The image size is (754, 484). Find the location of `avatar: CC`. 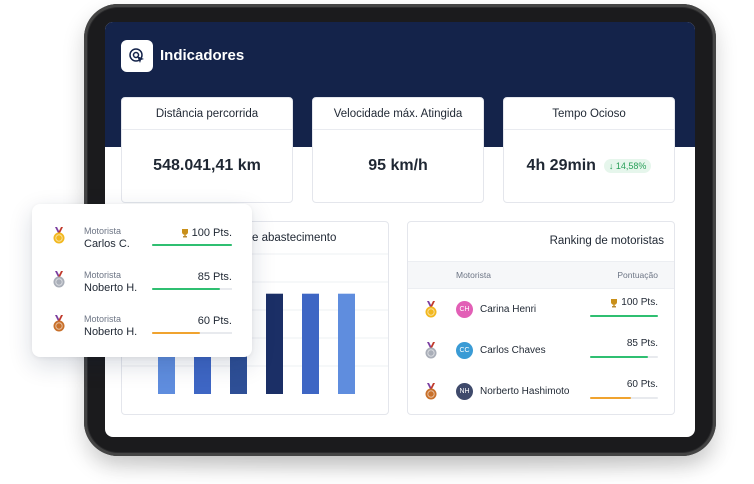

avatar: CC is located at coordinates (464, 350).